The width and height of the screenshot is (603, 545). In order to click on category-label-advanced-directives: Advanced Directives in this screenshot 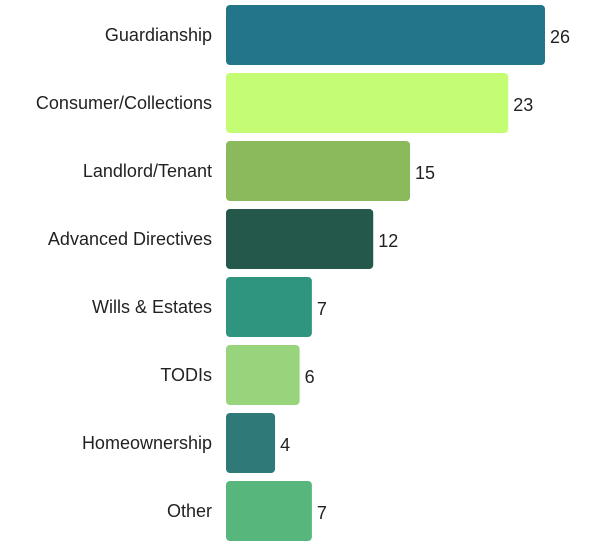, I will do `click(130, 239)`.